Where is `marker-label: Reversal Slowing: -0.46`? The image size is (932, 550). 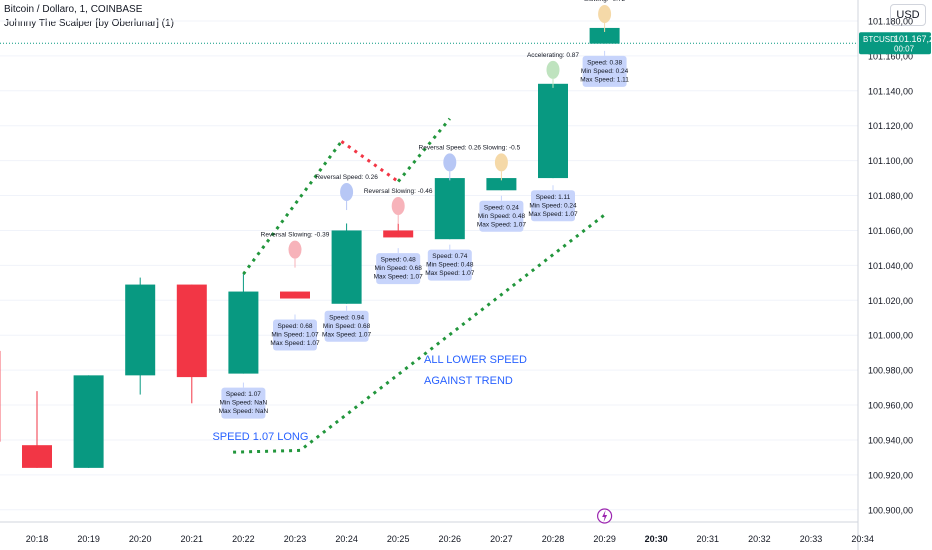
marker-label: Reversal Slowing: -0.46 is located at coordinates (398, 191).